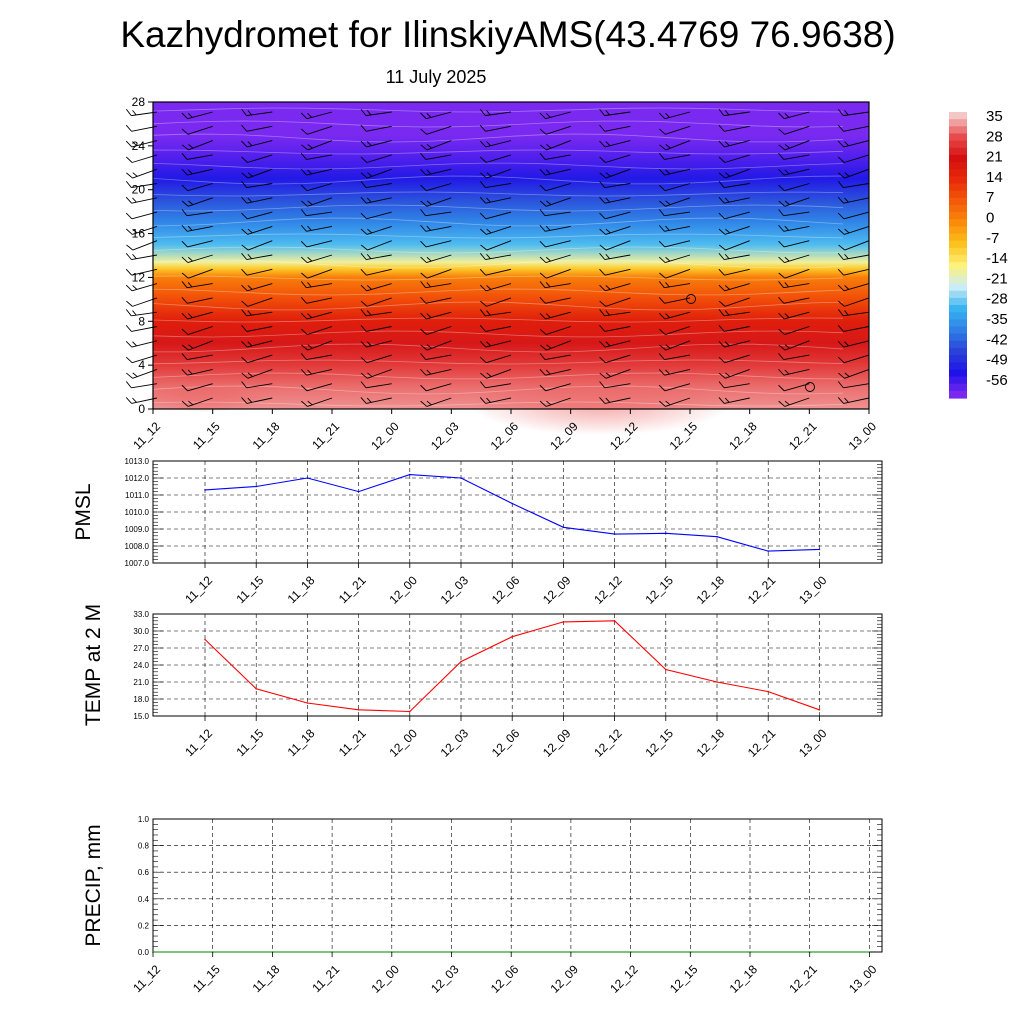  What do you see at coordinates (141, 321) in the screenshot?
I see `y-tick-label: 8` at bounding box center [141, 321].